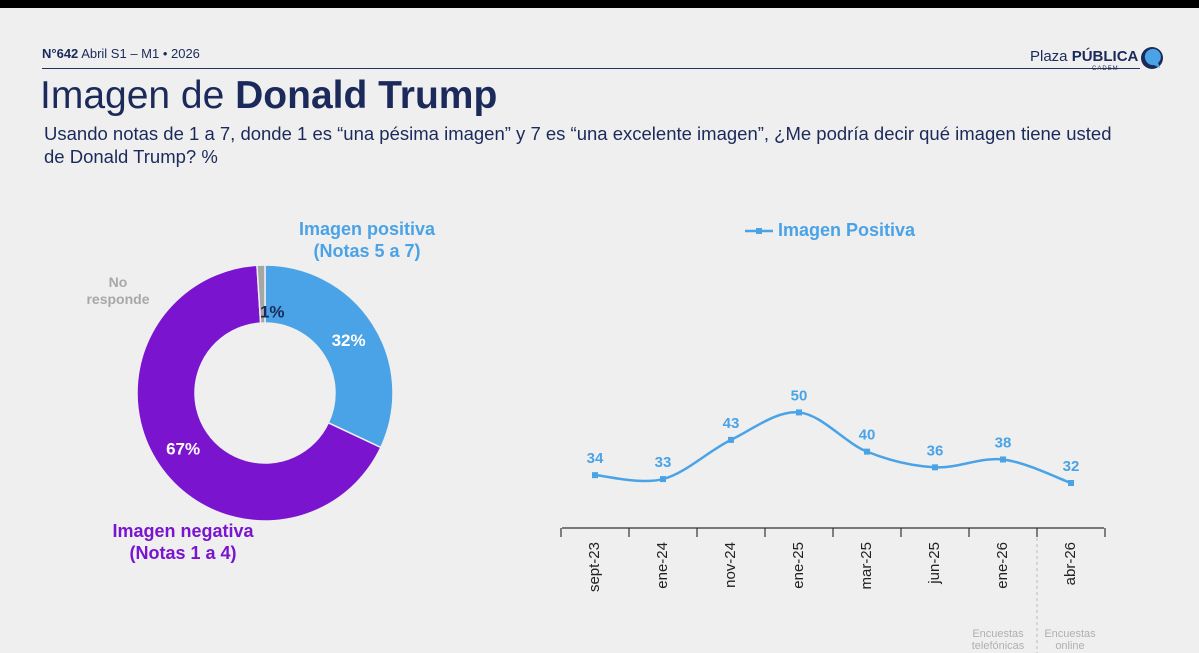 Image resolution: width=1199 pixels, height=653 pixels. Describe the element at coordinates (118, 299) in the screenshot. I see `no-response-label-line2: responde` at that location.